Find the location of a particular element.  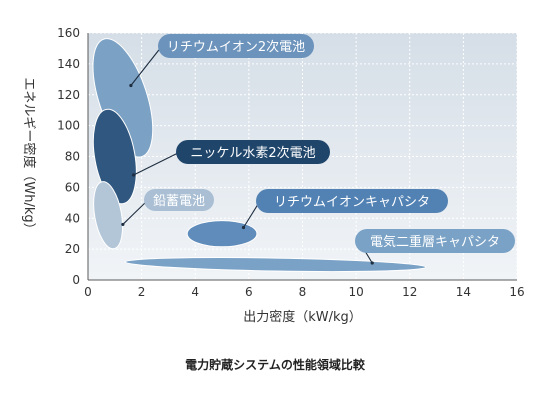

x-tick-label: 14 is located at coordinates (463, 292).